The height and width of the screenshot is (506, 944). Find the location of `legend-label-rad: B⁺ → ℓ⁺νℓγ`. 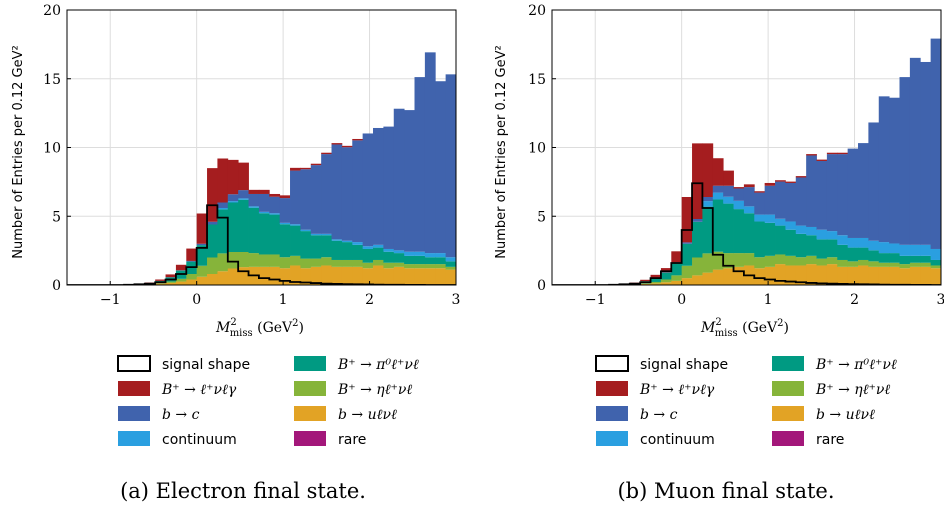

legend-label-rad: B⁺ → ℓ⁺νℓγ is located at coordinates (677, 390).